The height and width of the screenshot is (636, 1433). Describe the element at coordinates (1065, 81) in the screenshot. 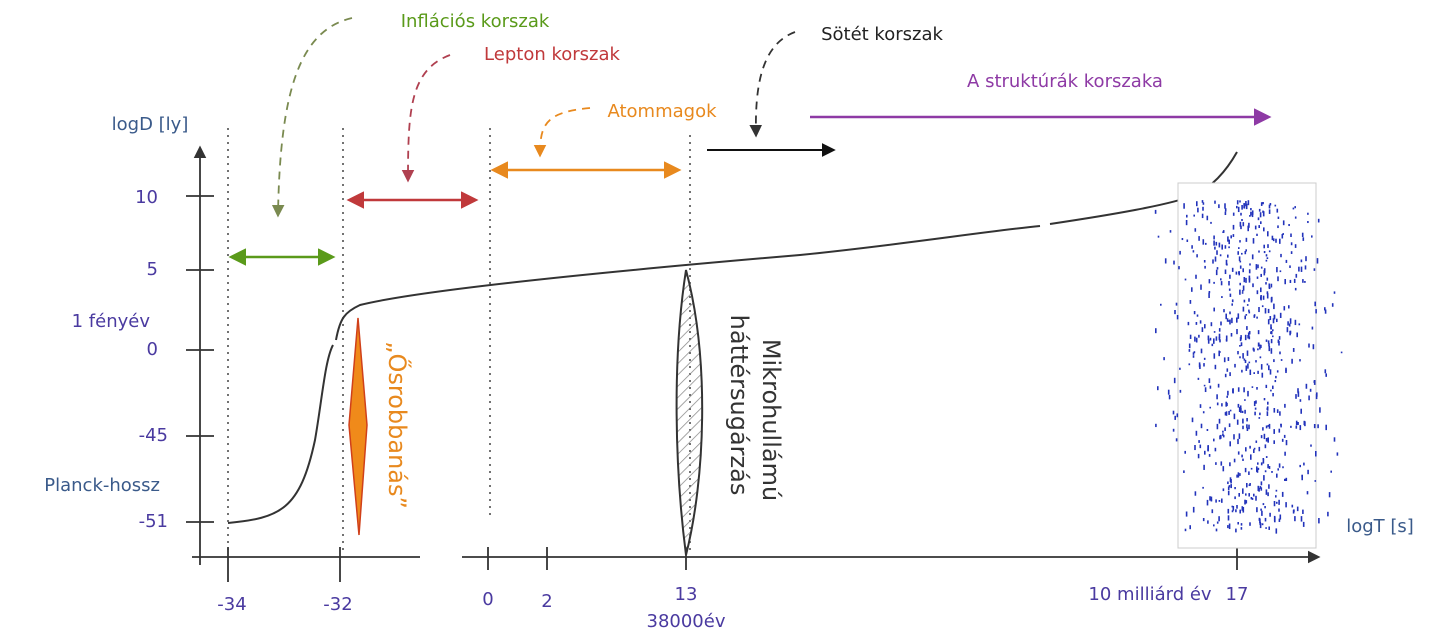

I see `era-label: A struktúrák korszaka` at that location.